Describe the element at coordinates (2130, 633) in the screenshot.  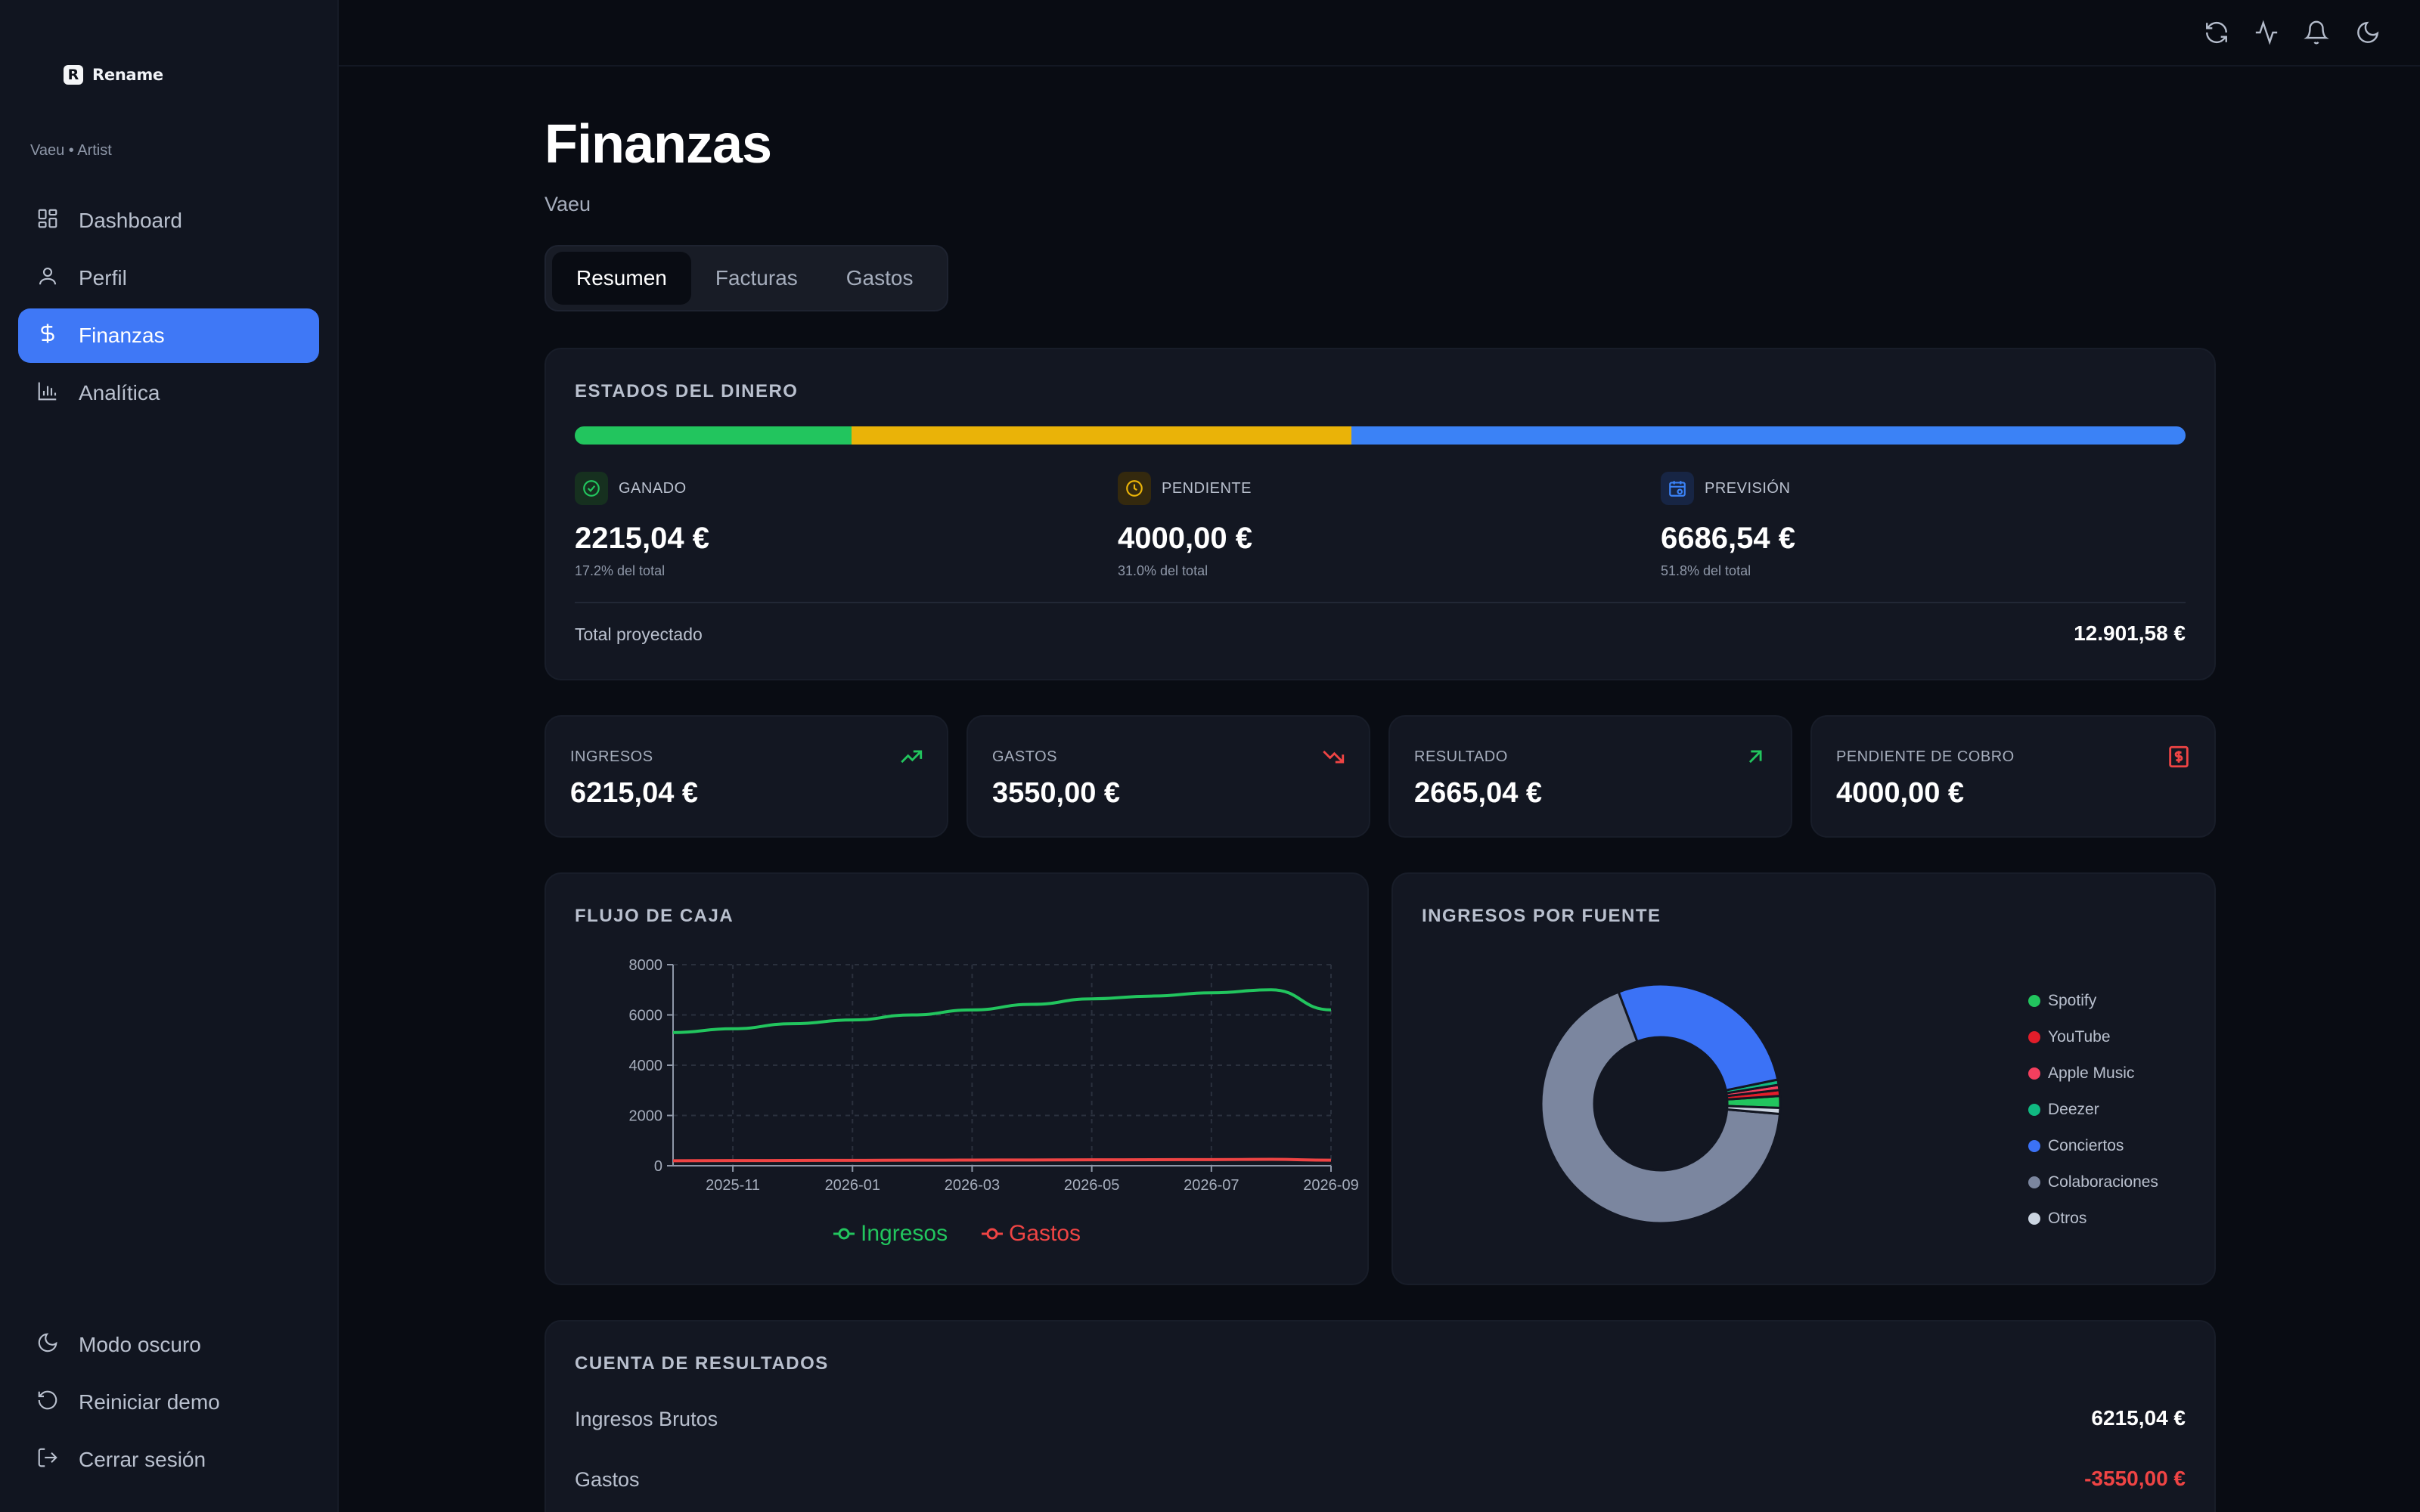
I see `total-projected-value: 12.901,58 €` at that location.